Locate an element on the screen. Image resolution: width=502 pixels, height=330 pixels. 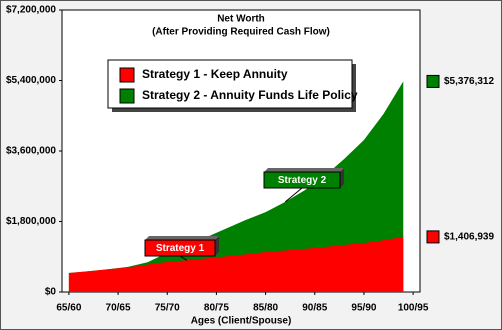
end-value-label: $1,406,939 is located at coordinates (469, 237).